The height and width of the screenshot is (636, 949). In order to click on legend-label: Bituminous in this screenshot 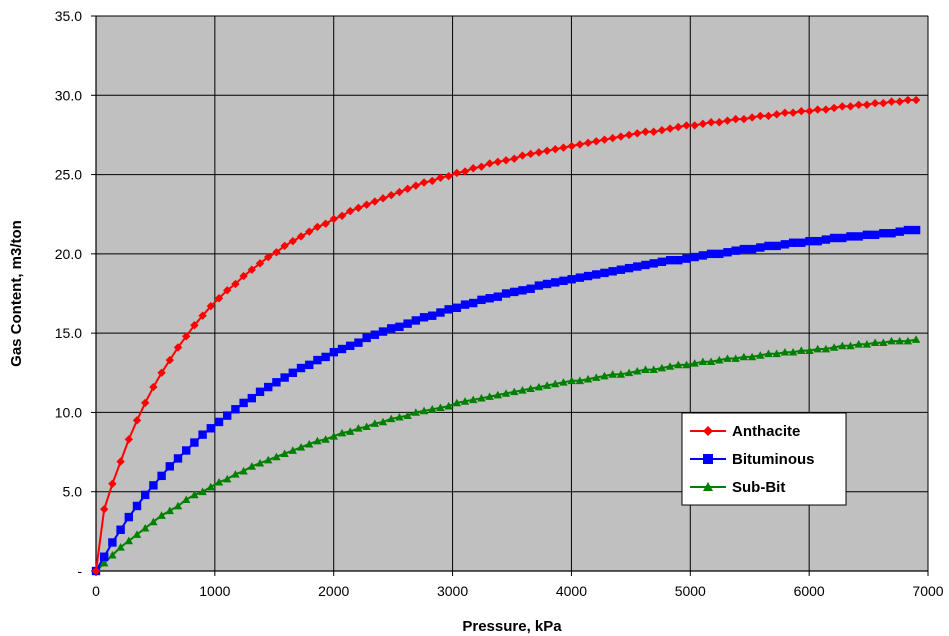, I will do `click(773, 459)`.